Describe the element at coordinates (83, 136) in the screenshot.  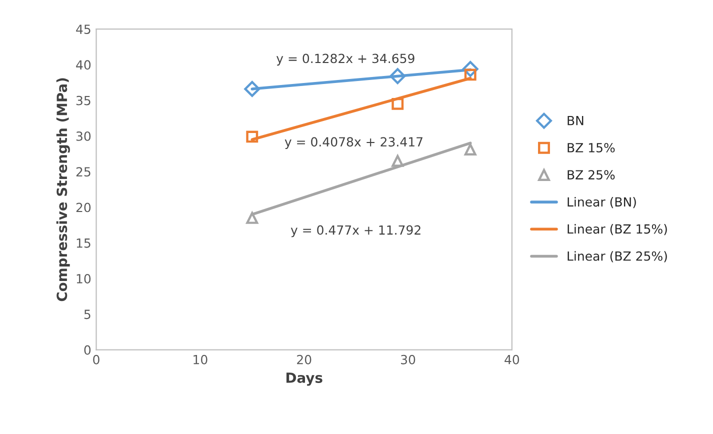
I see `y-tick-label: 30` at that location.